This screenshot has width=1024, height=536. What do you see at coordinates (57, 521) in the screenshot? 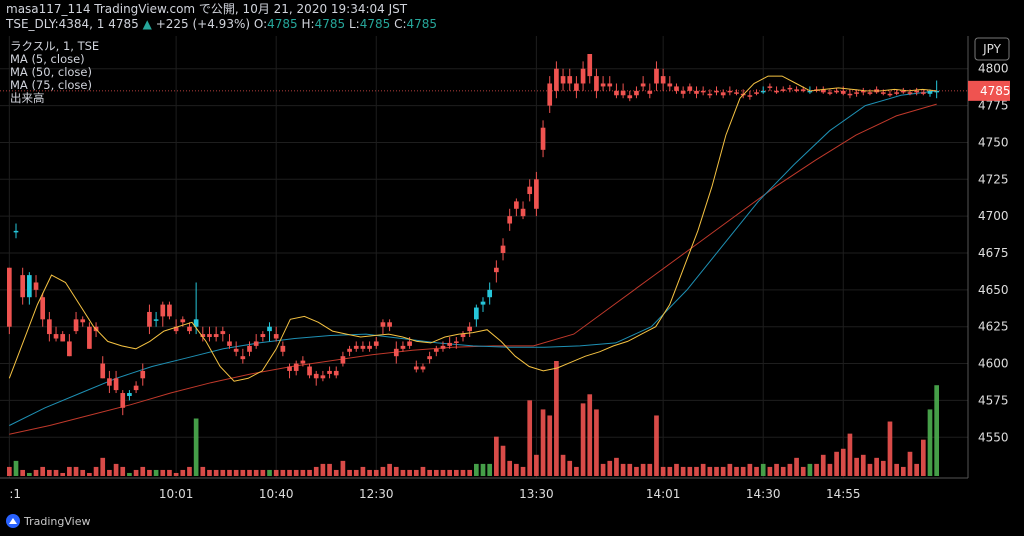
I see `watermark-text: TradingView` at bounding box center [57, 521].